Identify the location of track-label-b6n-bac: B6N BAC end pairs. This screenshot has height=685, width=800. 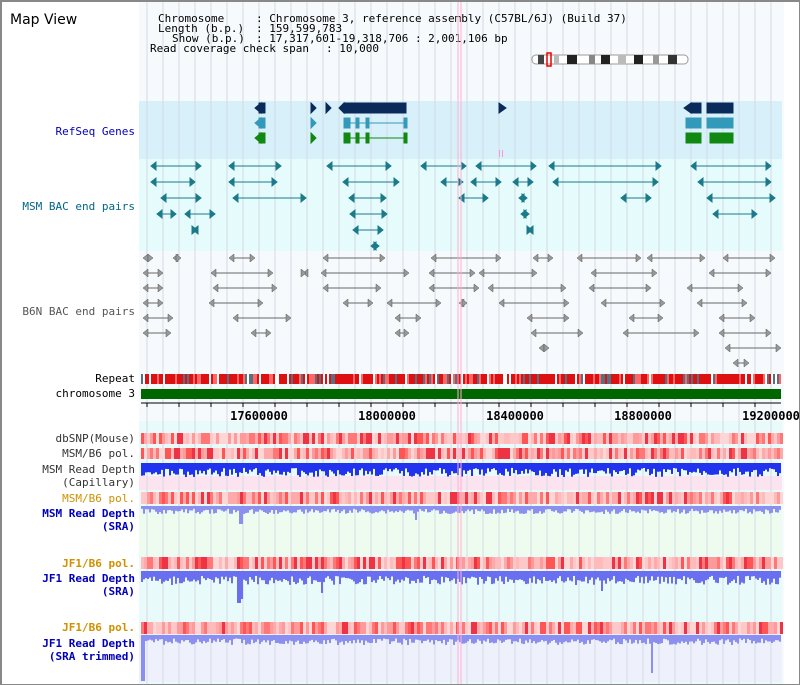
(78, 311).